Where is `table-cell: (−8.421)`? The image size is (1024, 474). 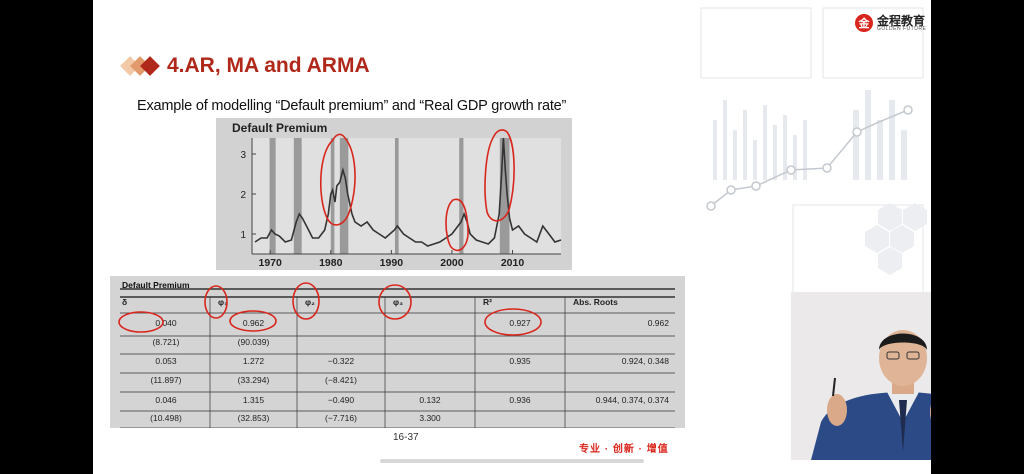 table-cell: (−8.421) is located at coordinates (341, 380).